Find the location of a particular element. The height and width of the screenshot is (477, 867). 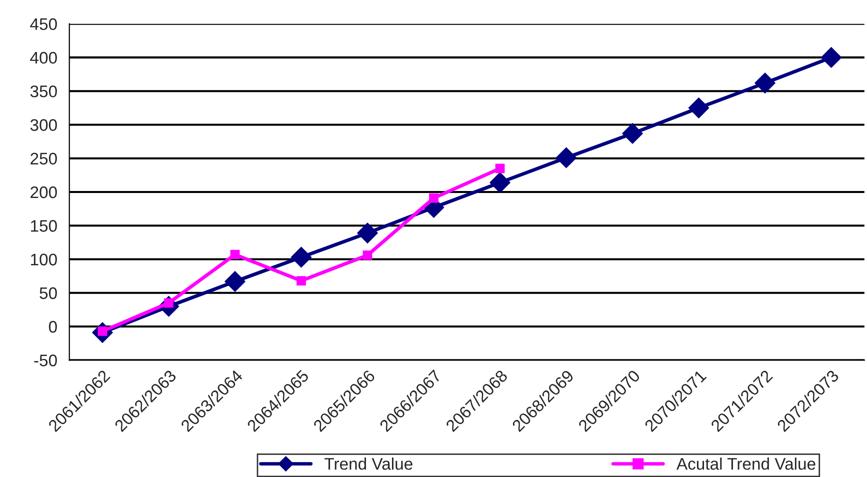

legend-label: Acutal Trend Value is located at coordinates (746, 464).